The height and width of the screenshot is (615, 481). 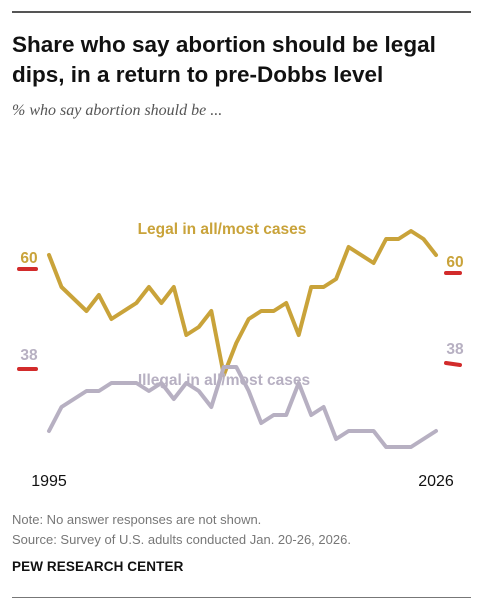 I want to click on illegal-end-marker, so click(x=453, y=364).